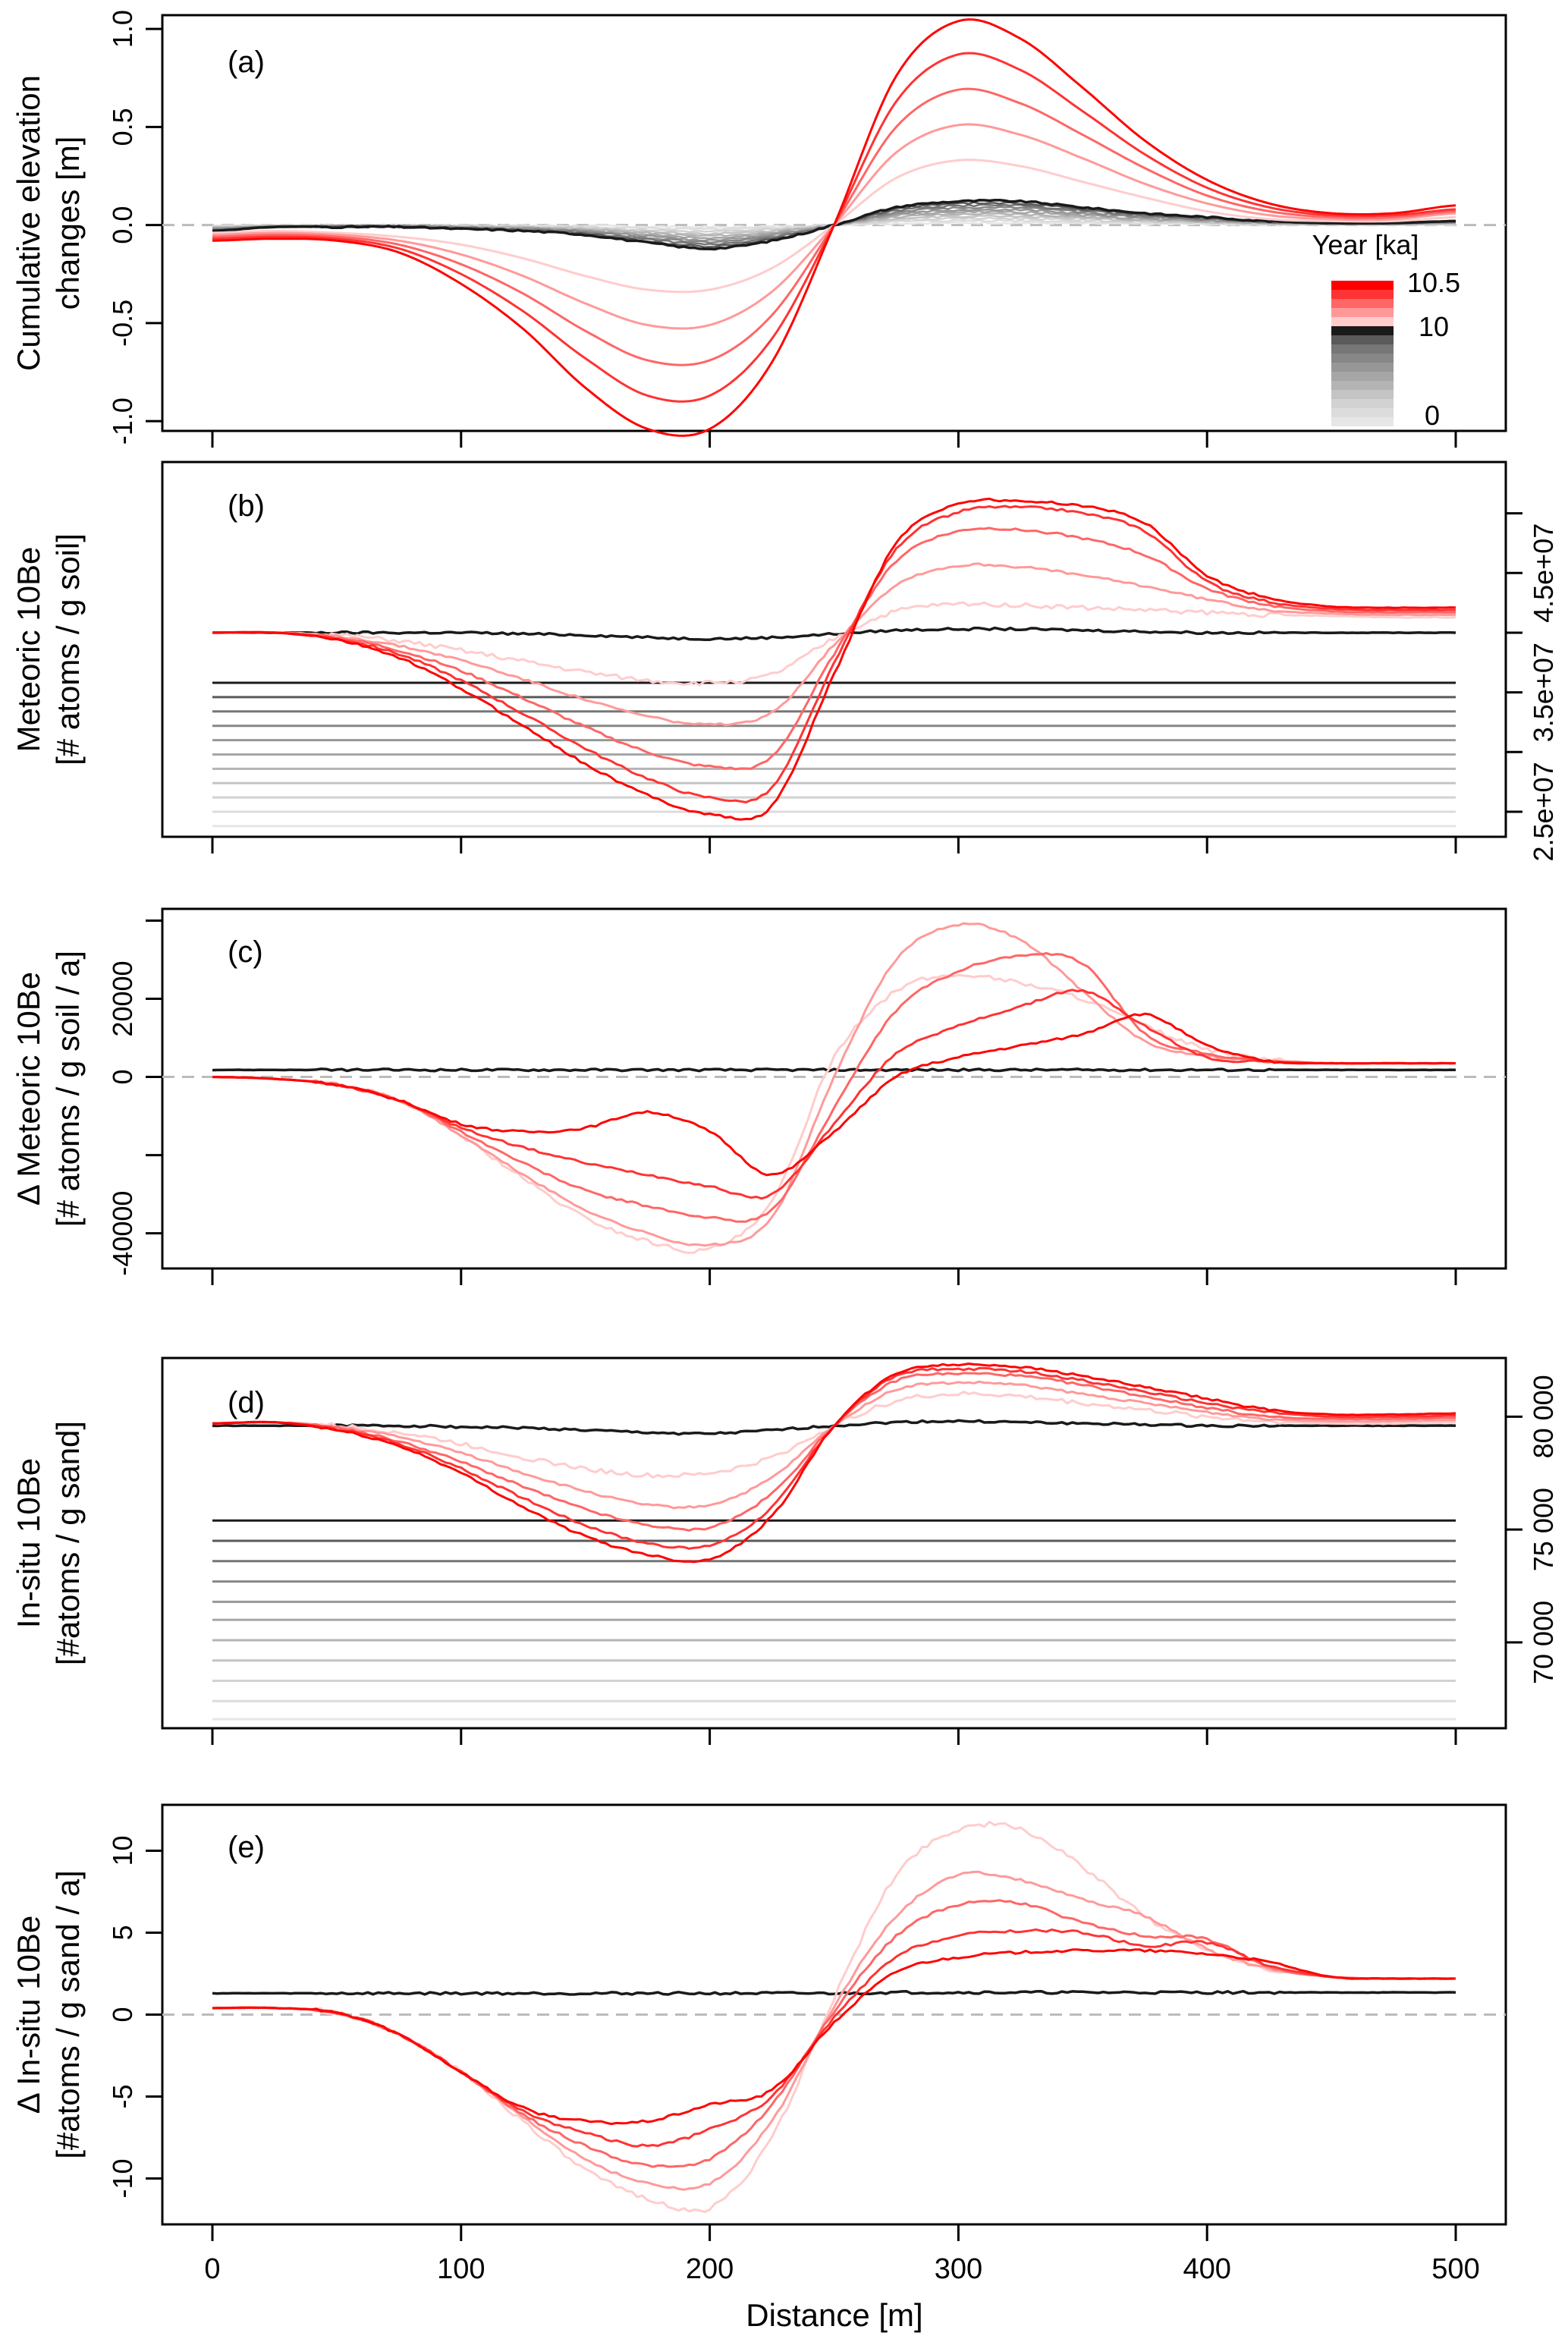 The width and height of the screenshot is (1568, 2345). What do you see at coordinates (122, 1850) in the screenshot?
I see `y-tick-label: 10` at bounding box center [122, 1850].